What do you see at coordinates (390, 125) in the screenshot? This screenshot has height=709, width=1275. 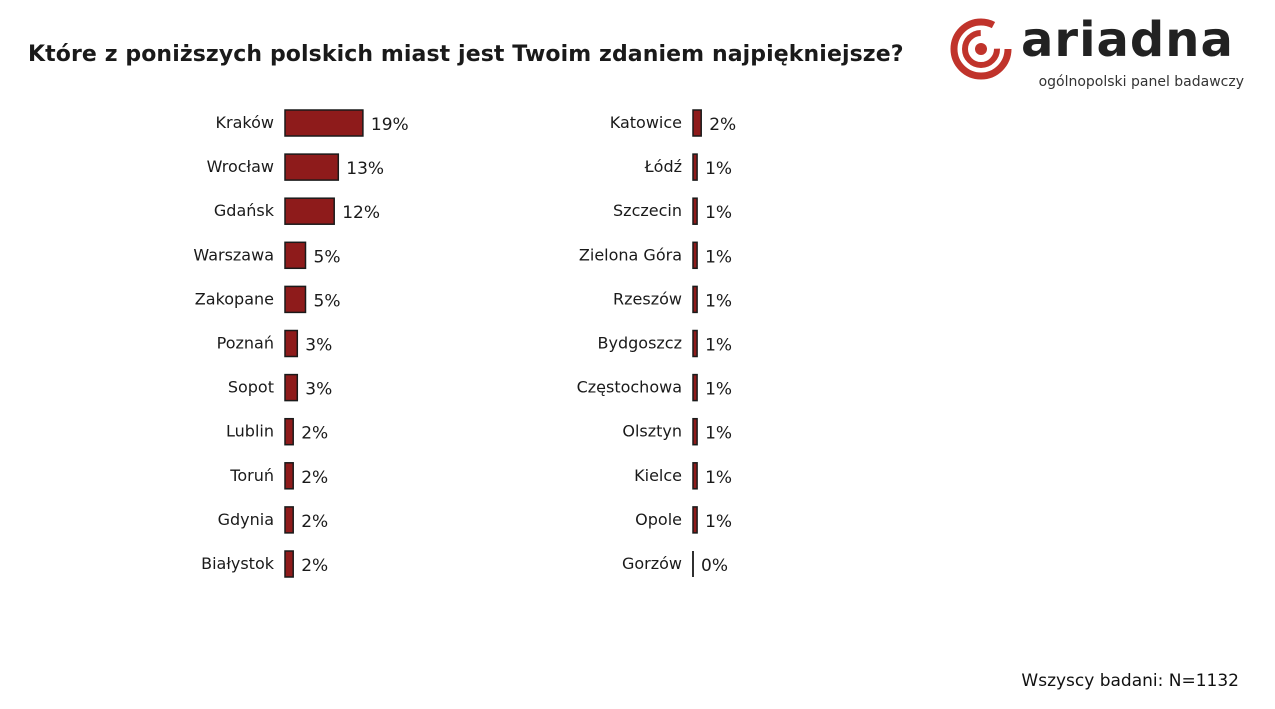 I see `data-label: 19%` at bounding box center [390, 125].